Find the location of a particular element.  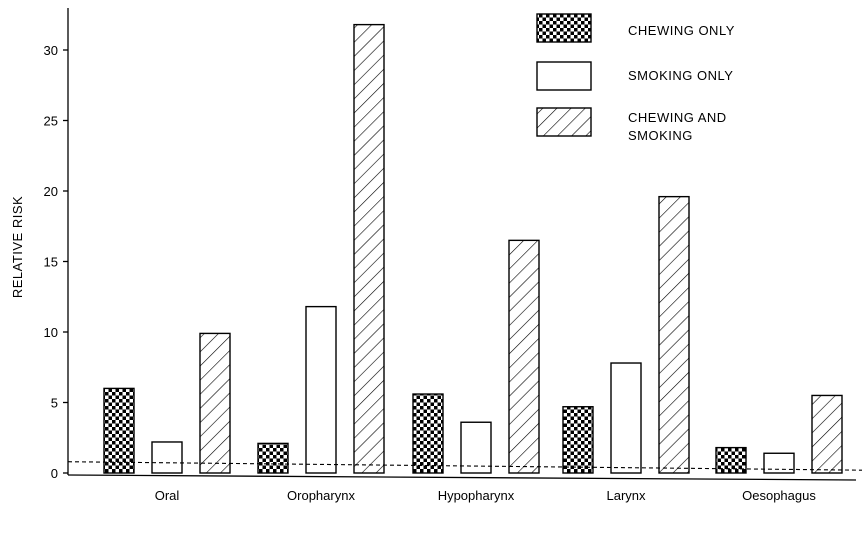

y-tick-label: 5 is located at coordinates (54, 403).